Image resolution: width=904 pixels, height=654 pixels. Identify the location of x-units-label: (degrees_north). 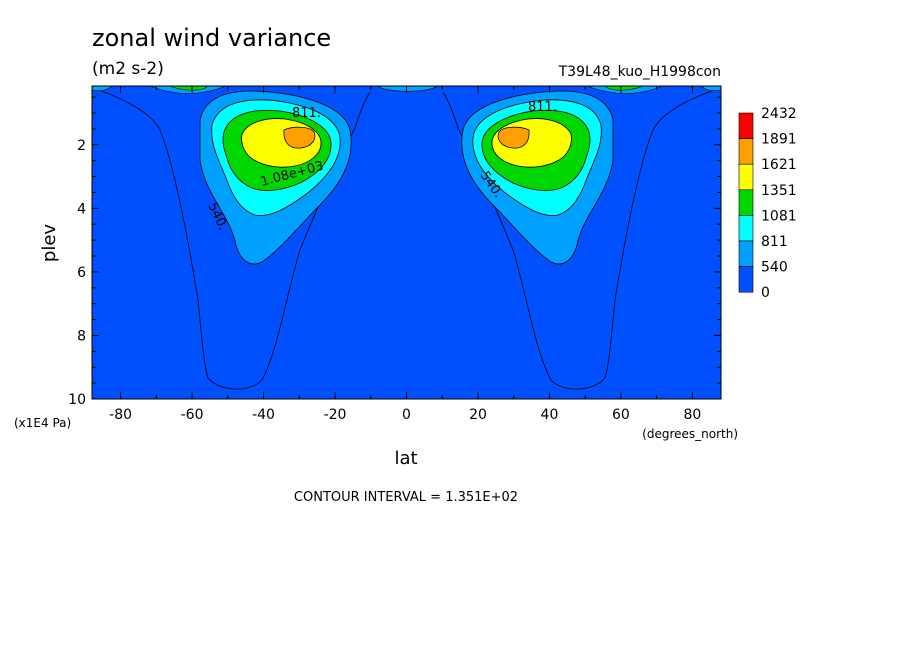
(690, 434).